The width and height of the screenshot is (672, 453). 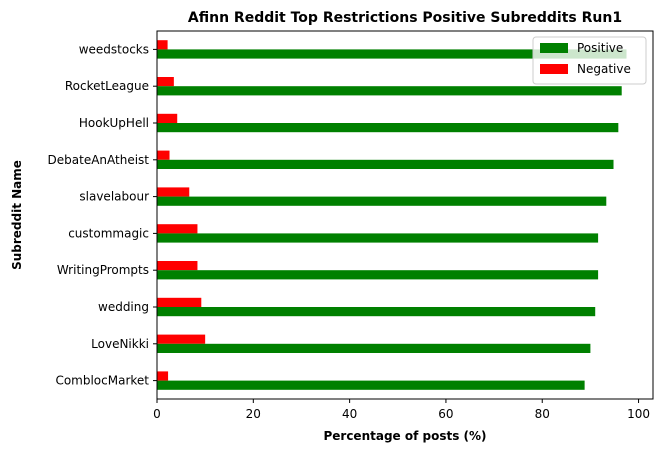 What do you see at coordinates (102, 381) in the screenshot?
I see `y-tick-label: ComblocMarket` at bounding box center [102, 381].